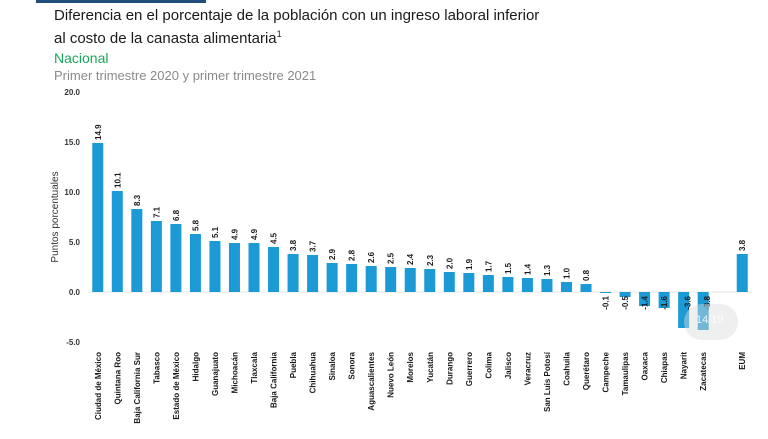  What do you see at coordinates (527, 368) in the screenshot?
I see `category-label: Veracruz` at bounding box center [527, 368].